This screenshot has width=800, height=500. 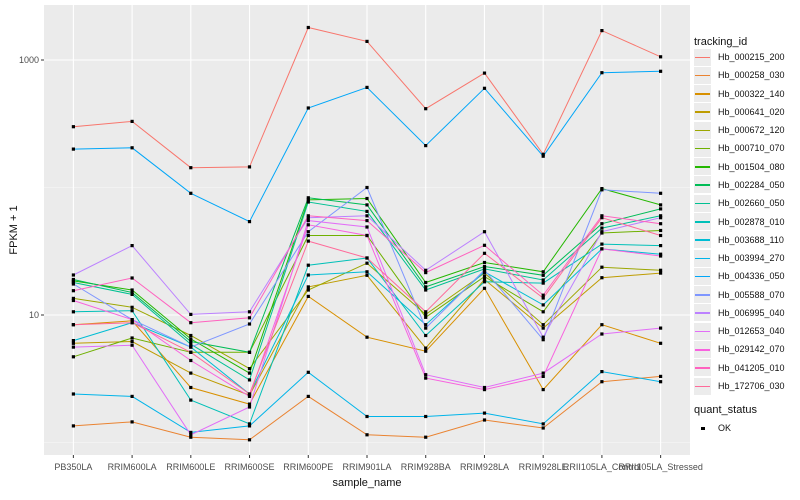 I want to click on legend-item: Hb_012653_040, so click(x=739, y=331).